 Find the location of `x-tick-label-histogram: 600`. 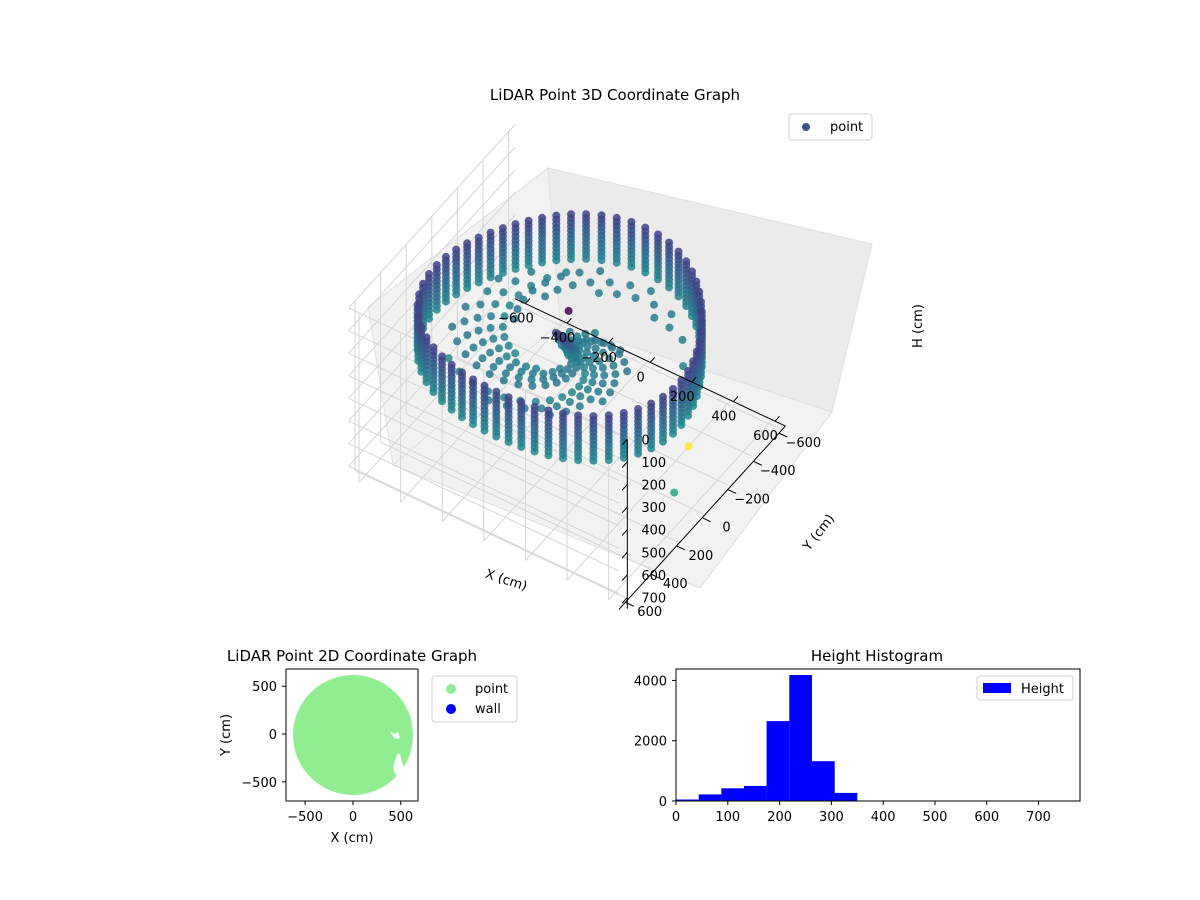

x-tick-label-histogram: 600 is located at coordinates (986, 817).